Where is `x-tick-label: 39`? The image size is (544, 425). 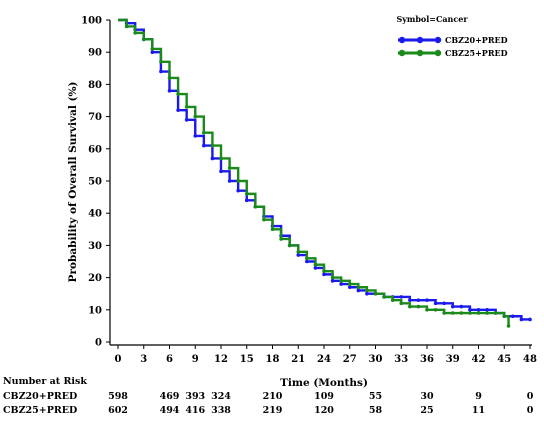
x-tick-label: 39 is located at coordinates (453, 359).